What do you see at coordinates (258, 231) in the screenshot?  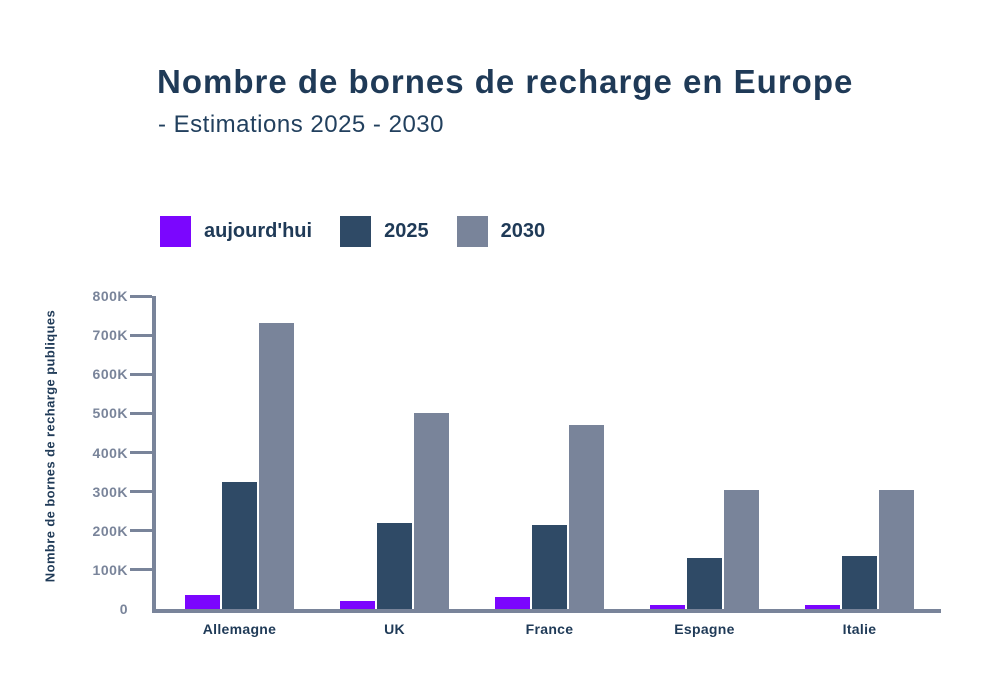 I see `legend-label: aujourd'hui` at bounding box center [258, 231].